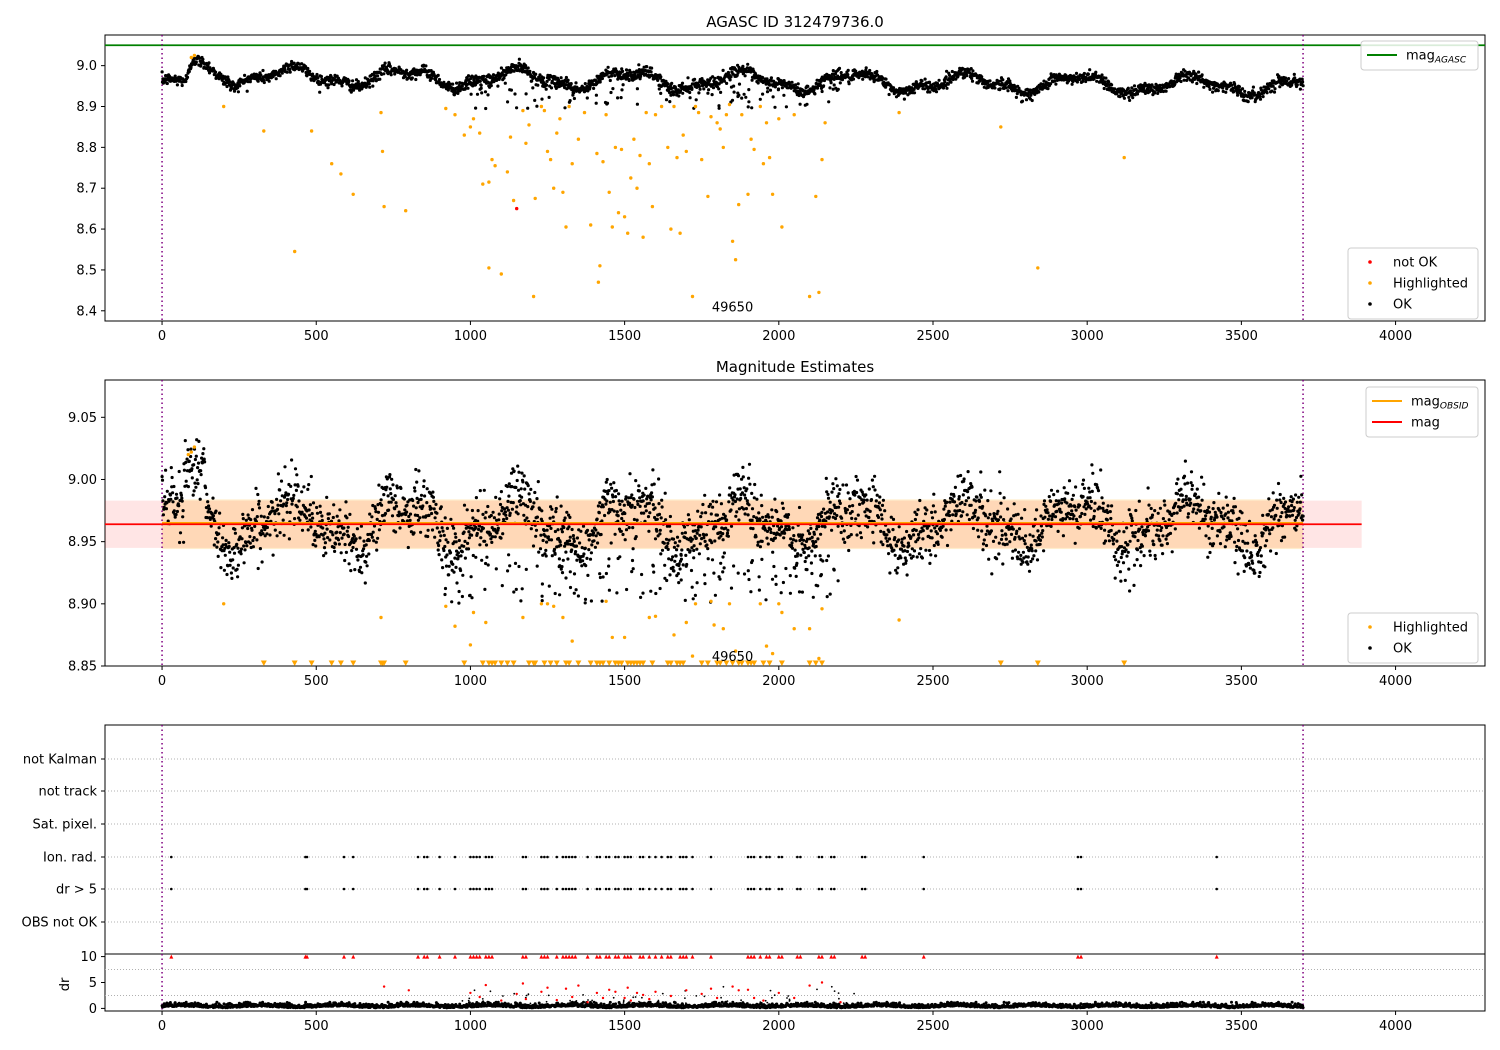 The image size is (1500, 1050). What do you see at coordinates (86, 189) in the screenshot?
I see `y-tick-label: 8.7` at bounding box center [86, 189].